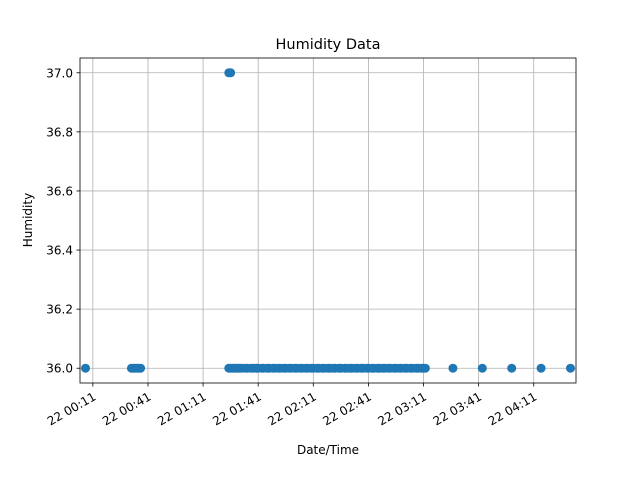 Image resolution: width=640 pixels, height=480 pixels. Describe the element at coordinates (63, 221) in the screenshot. I see `y-axis-ticks: 36.0 36.2 36.4 36.6 36.8 37.0` at that location.